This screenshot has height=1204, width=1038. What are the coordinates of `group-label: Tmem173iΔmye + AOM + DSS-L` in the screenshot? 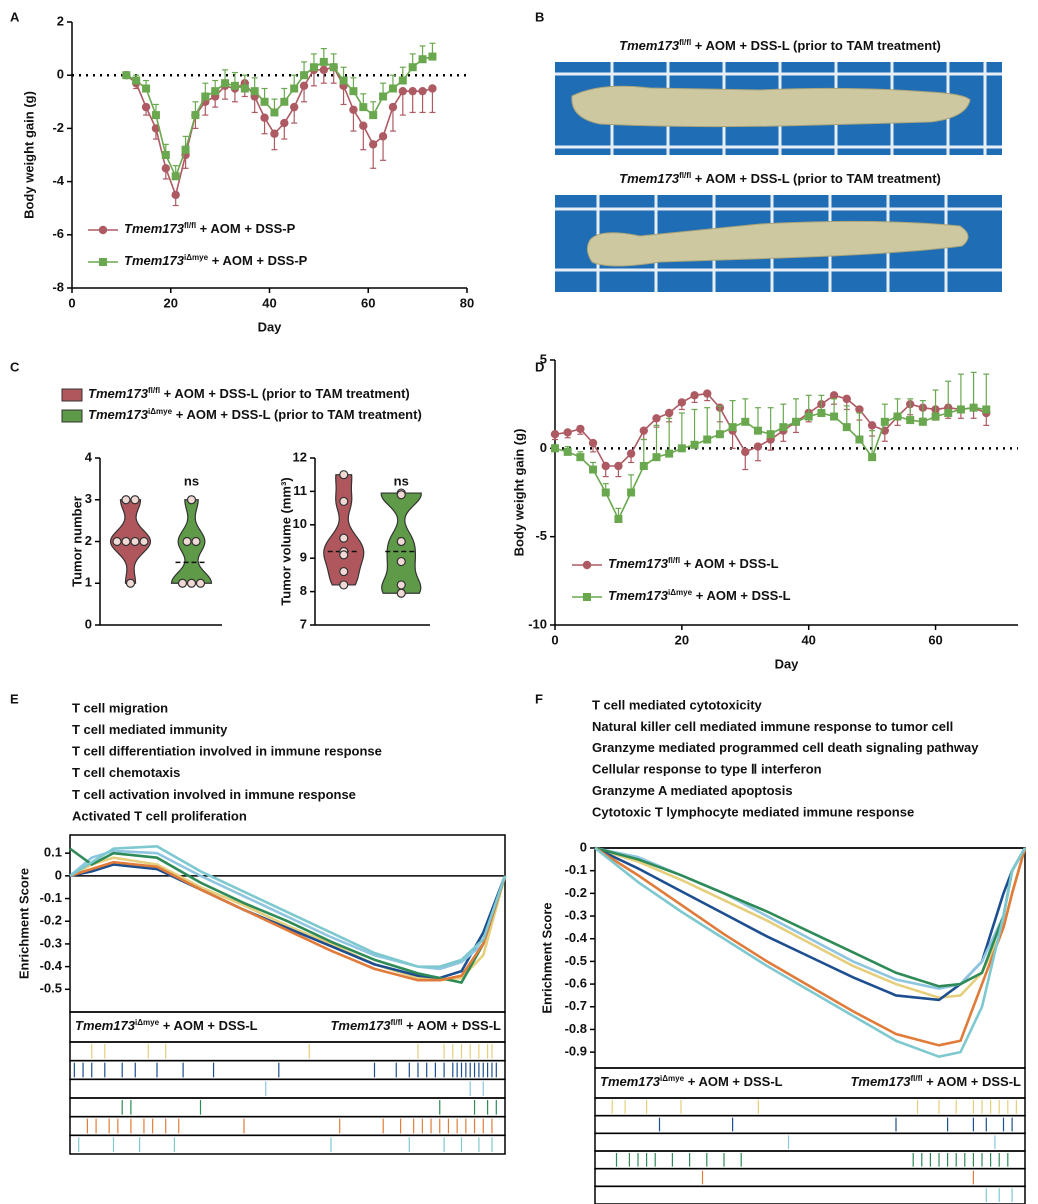 It's located at (166, 1026).